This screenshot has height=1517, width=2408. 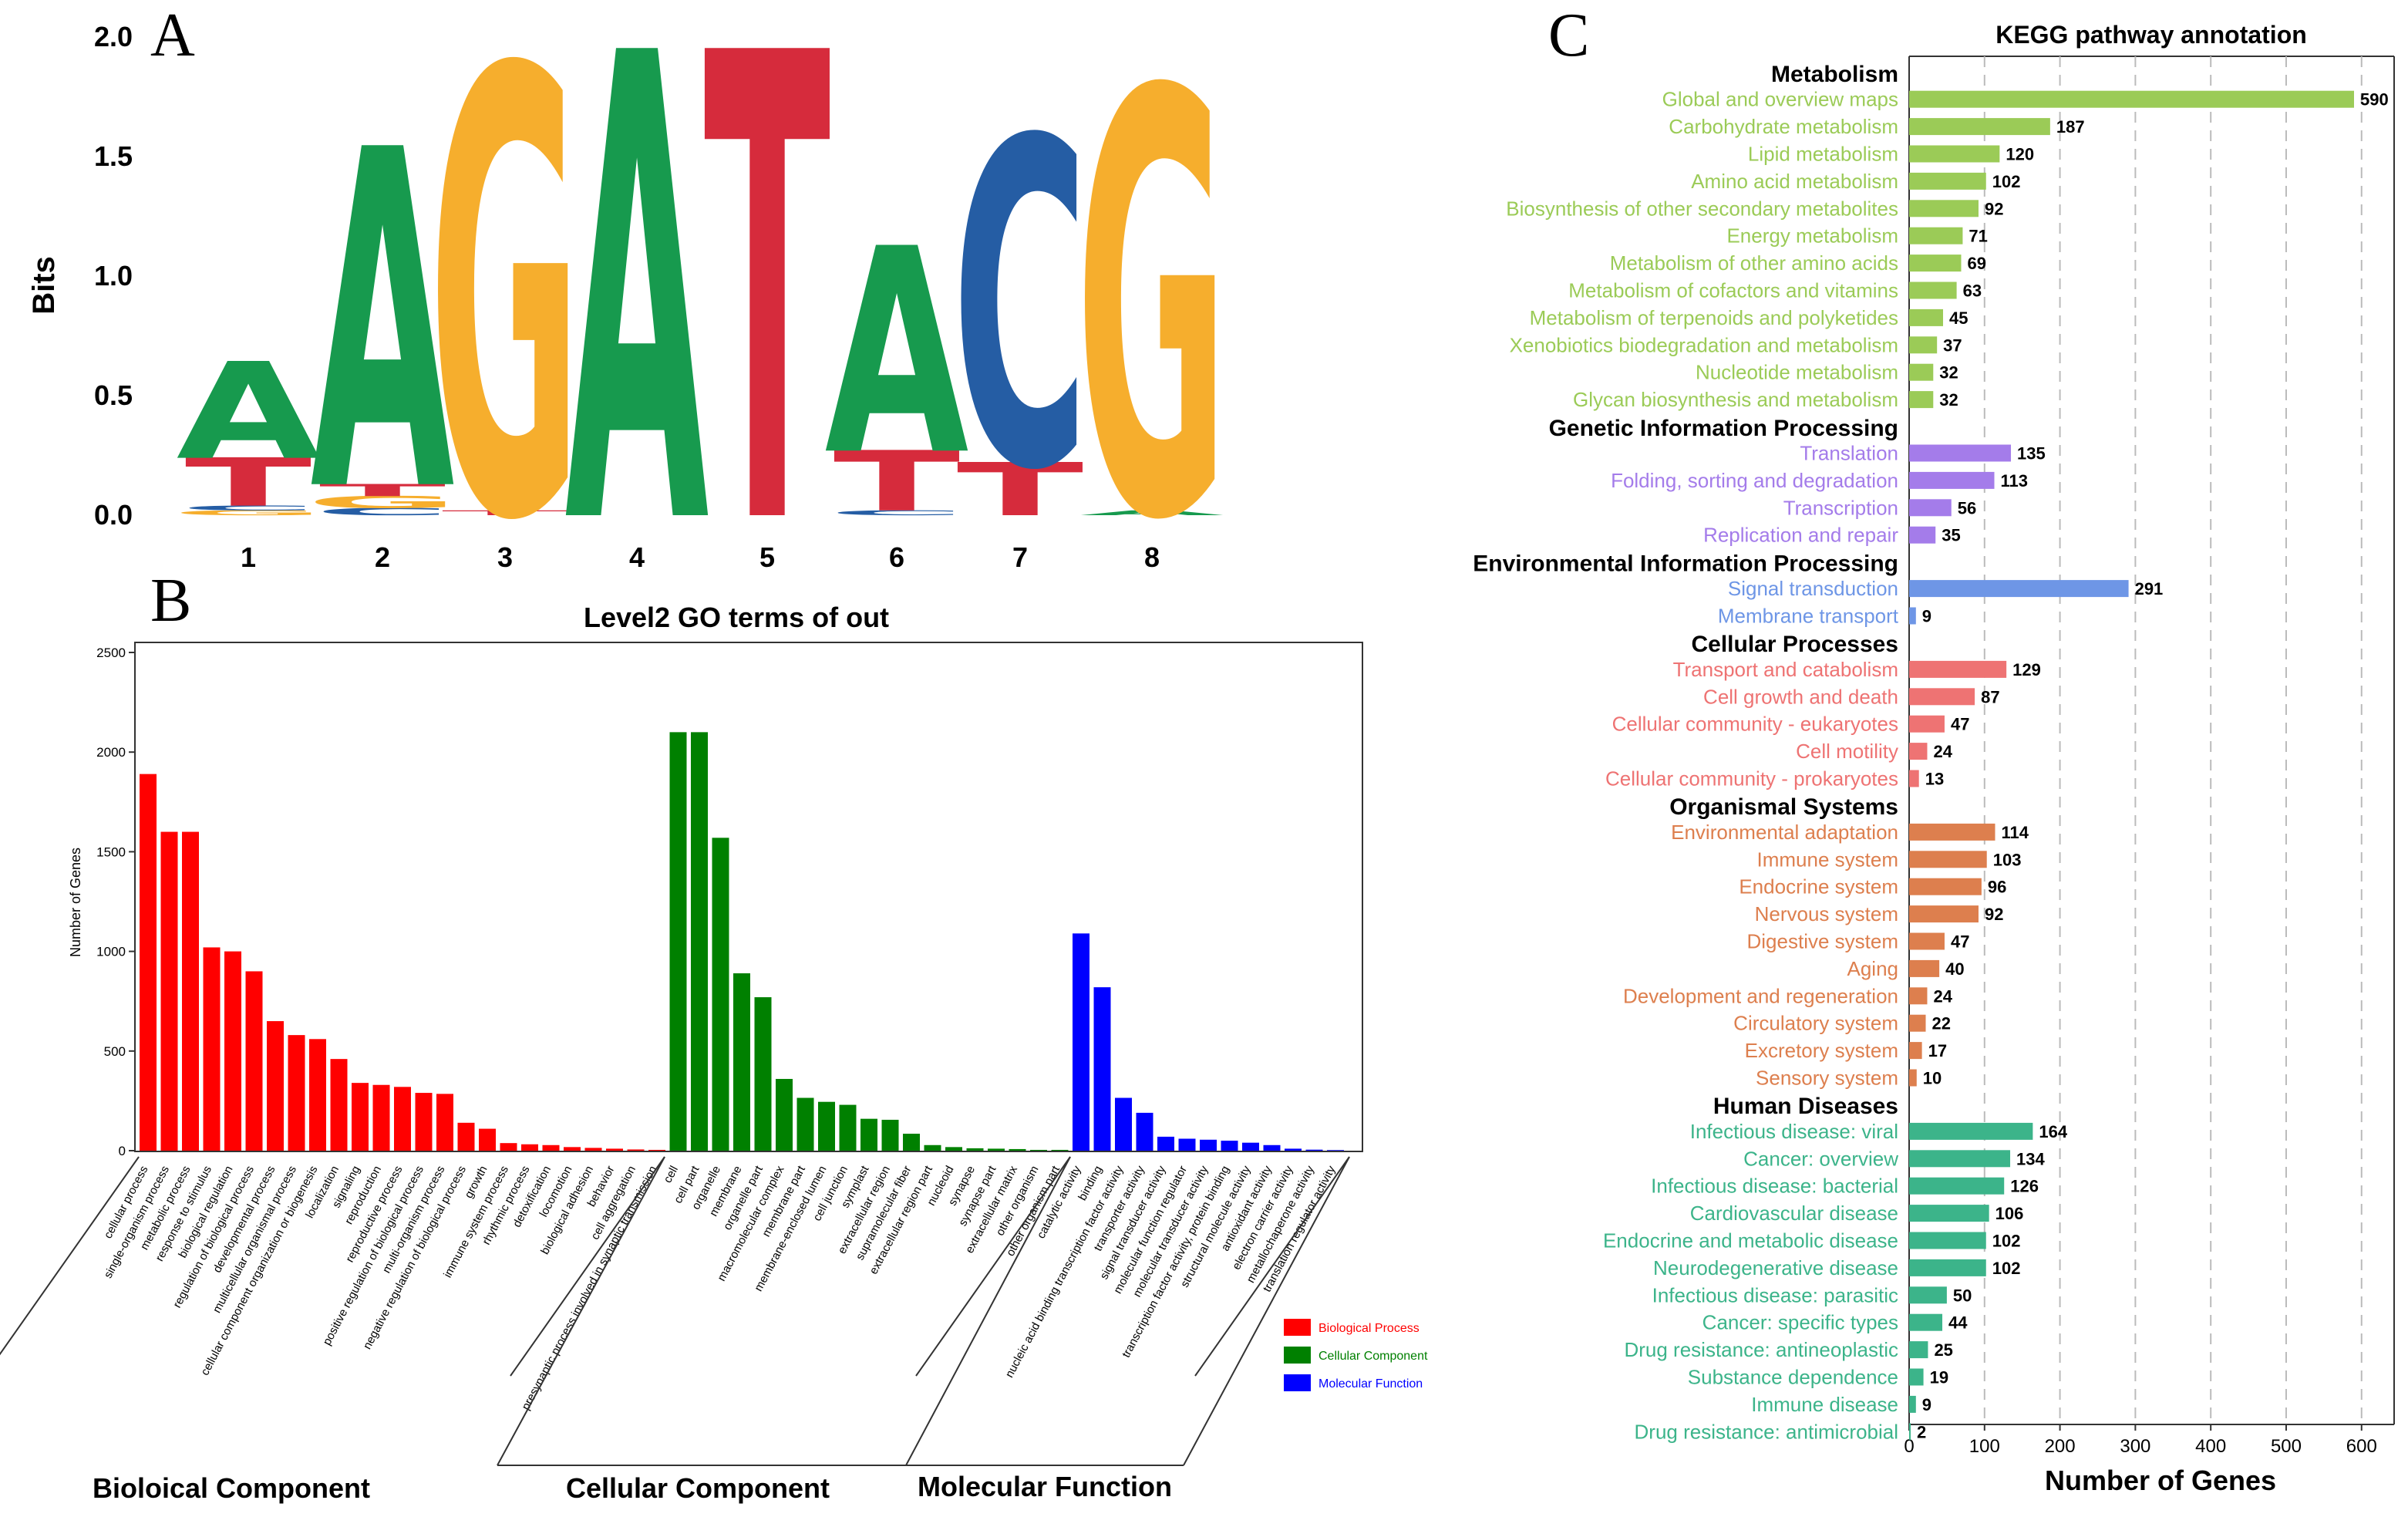 What do you see at coordinates (113, 36) in the screenshot?
I see `logo-y-tick: 2.0` at bounding box center [113, 36].